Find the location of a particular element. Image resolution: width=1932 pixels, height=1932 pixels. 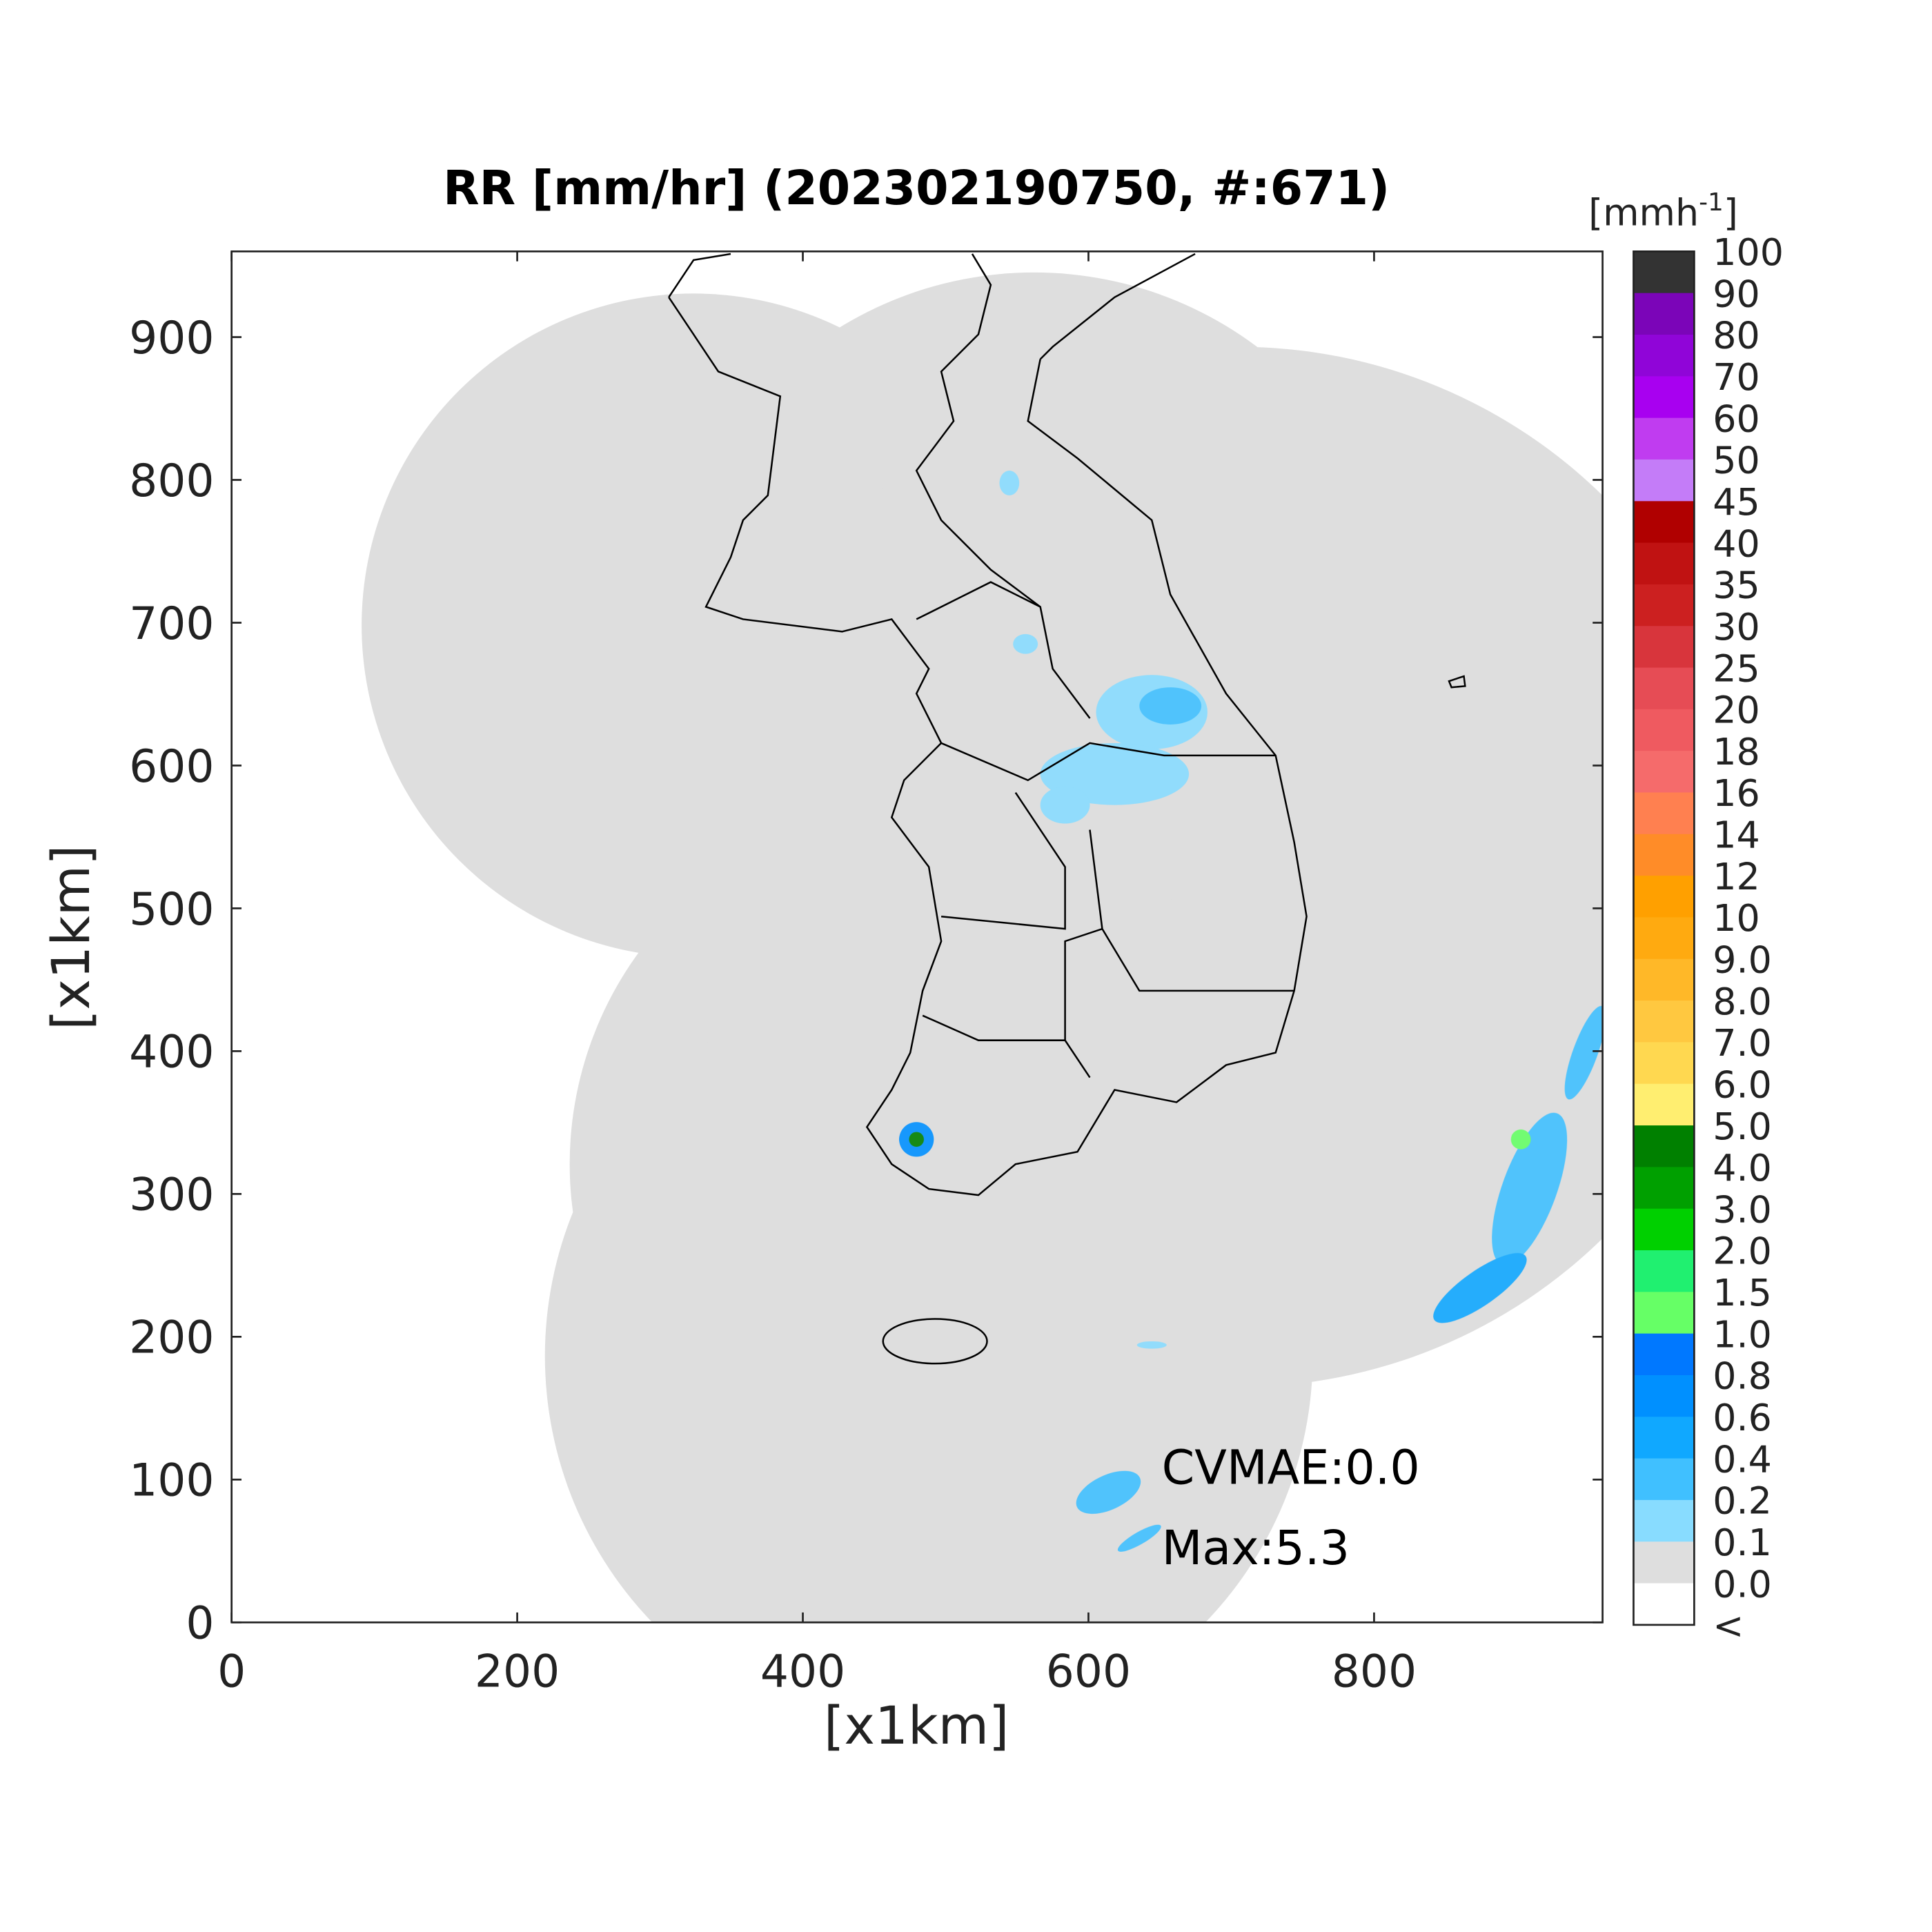

colorbar-title: [mmh-1] is located at coordinates (1663, 211).